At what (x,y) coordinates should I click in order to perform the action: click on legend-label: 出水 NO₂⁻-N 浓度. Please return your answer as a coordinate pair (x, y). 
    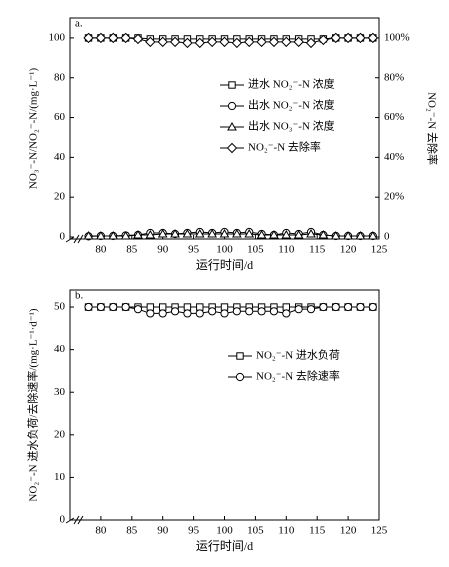
    Looking at the image, I should click on (291, 105).